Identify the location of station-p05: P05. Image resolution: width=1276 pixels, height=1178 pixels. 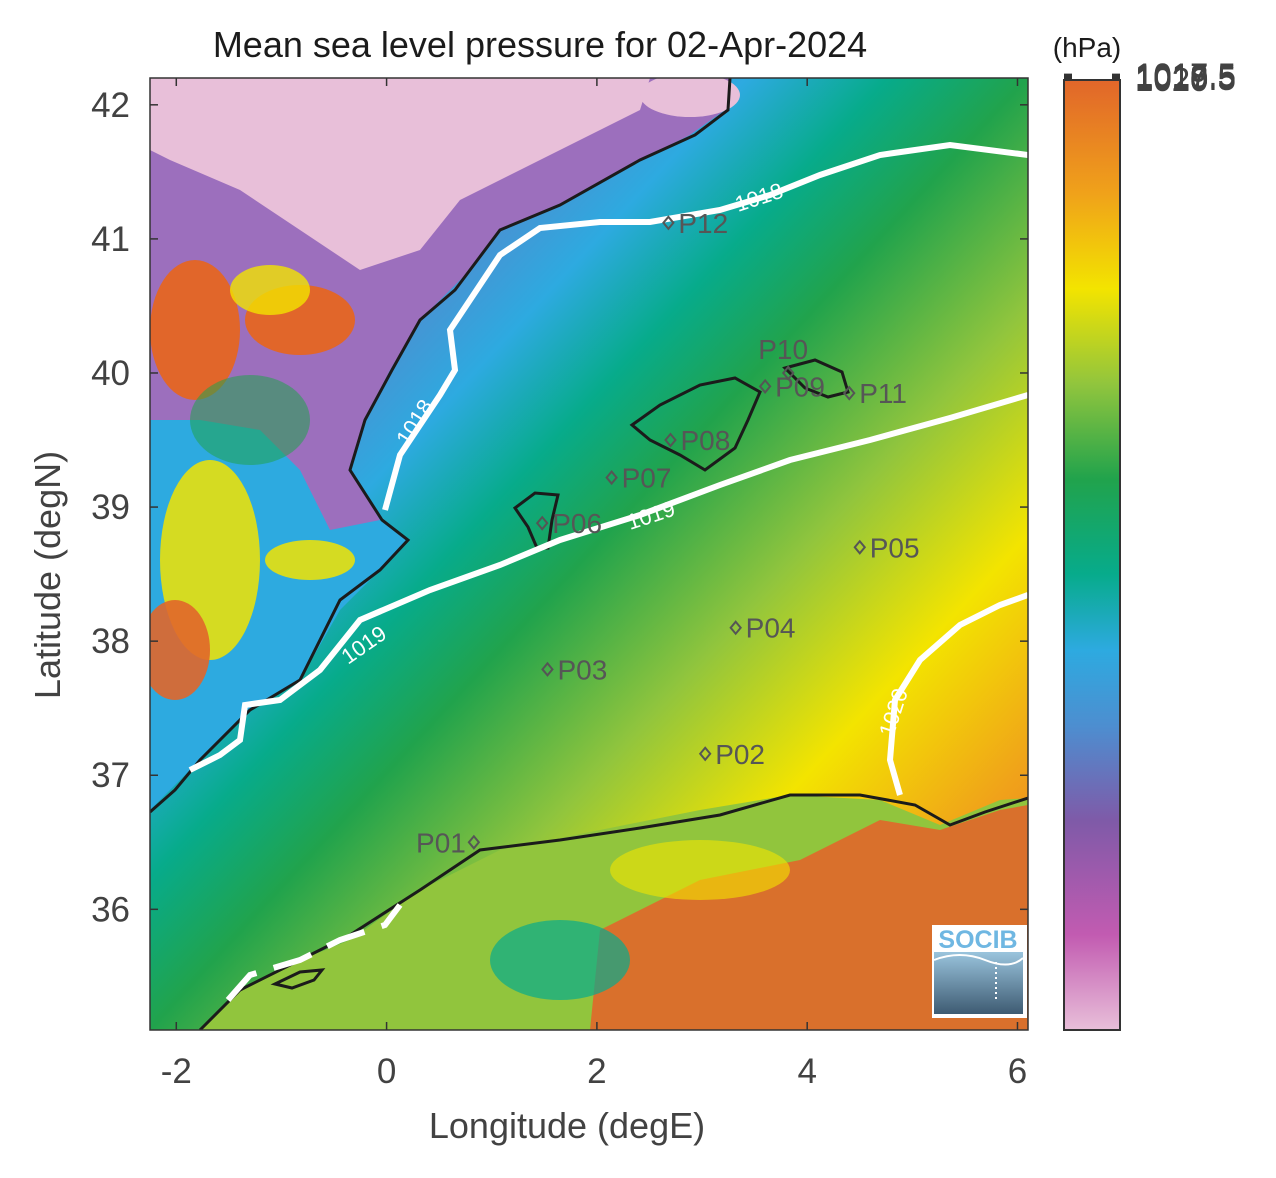
(886, 547).